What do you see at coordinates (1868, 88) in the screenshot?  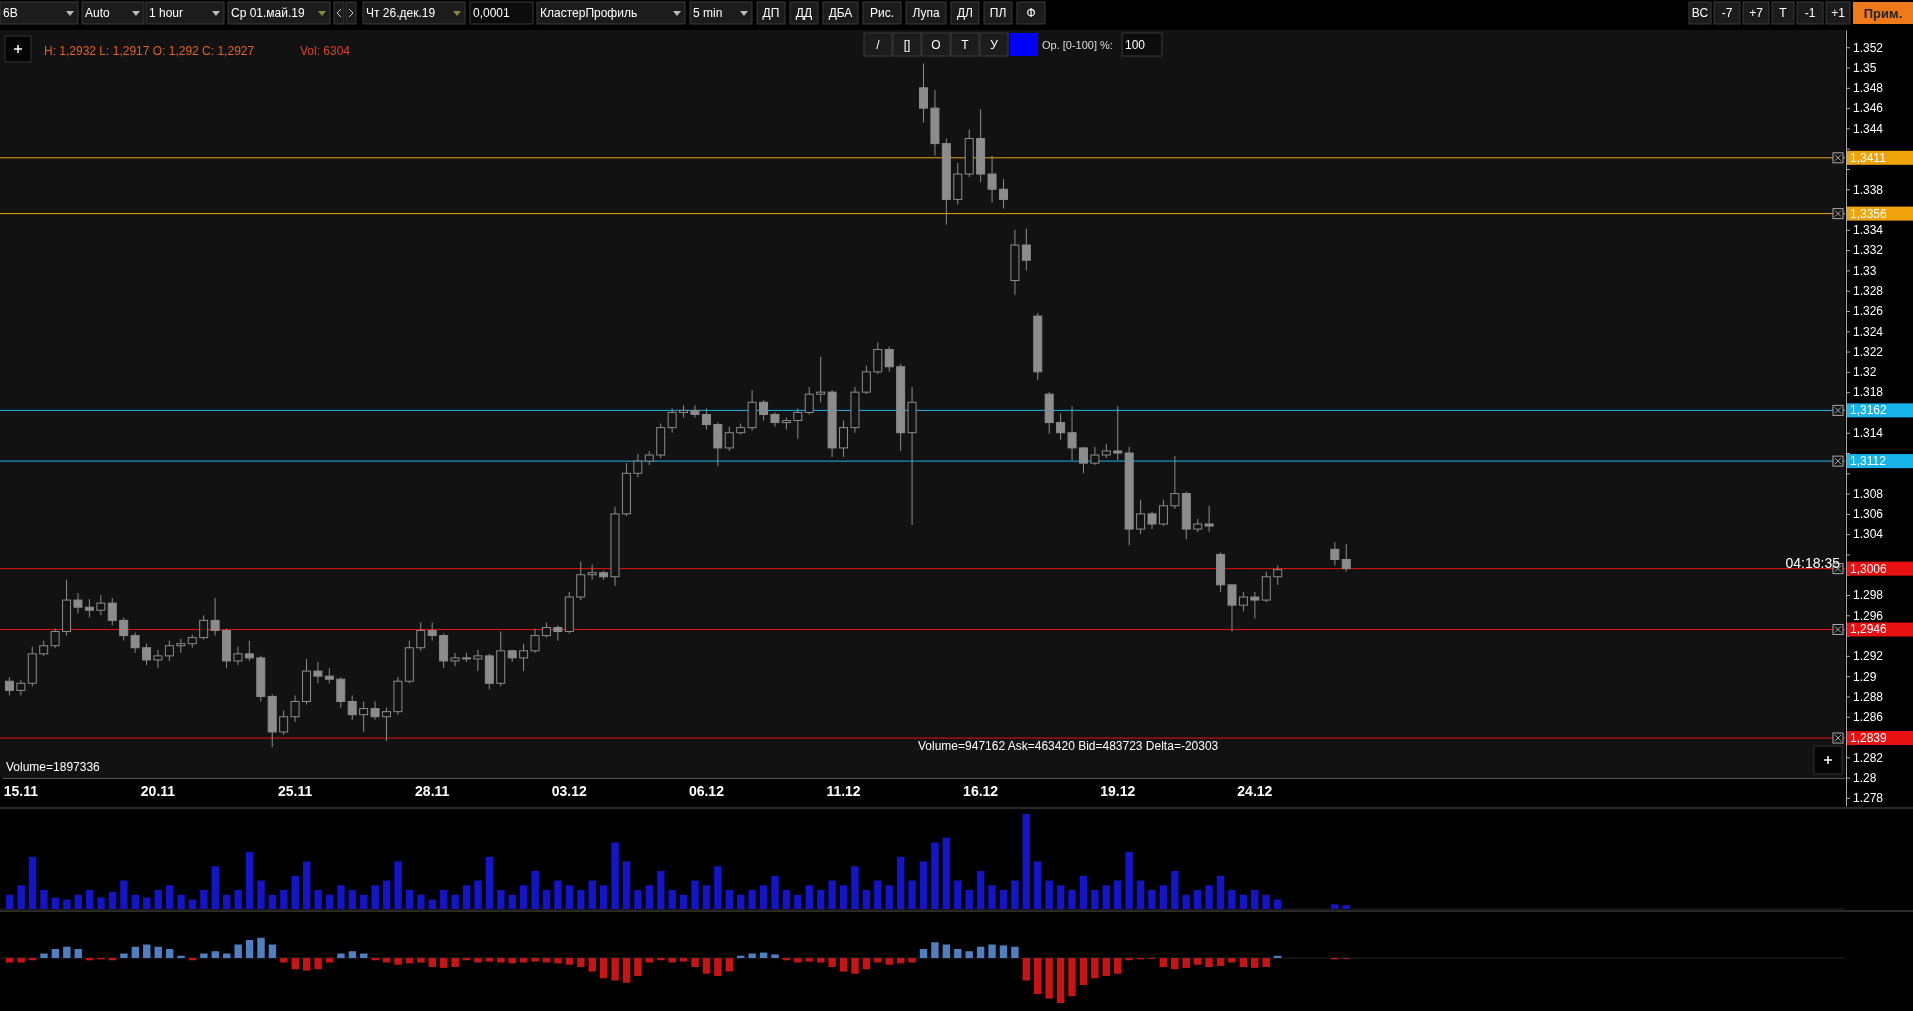 I see `y-tick-label: 1.348` at bounding box center [1868, 88].